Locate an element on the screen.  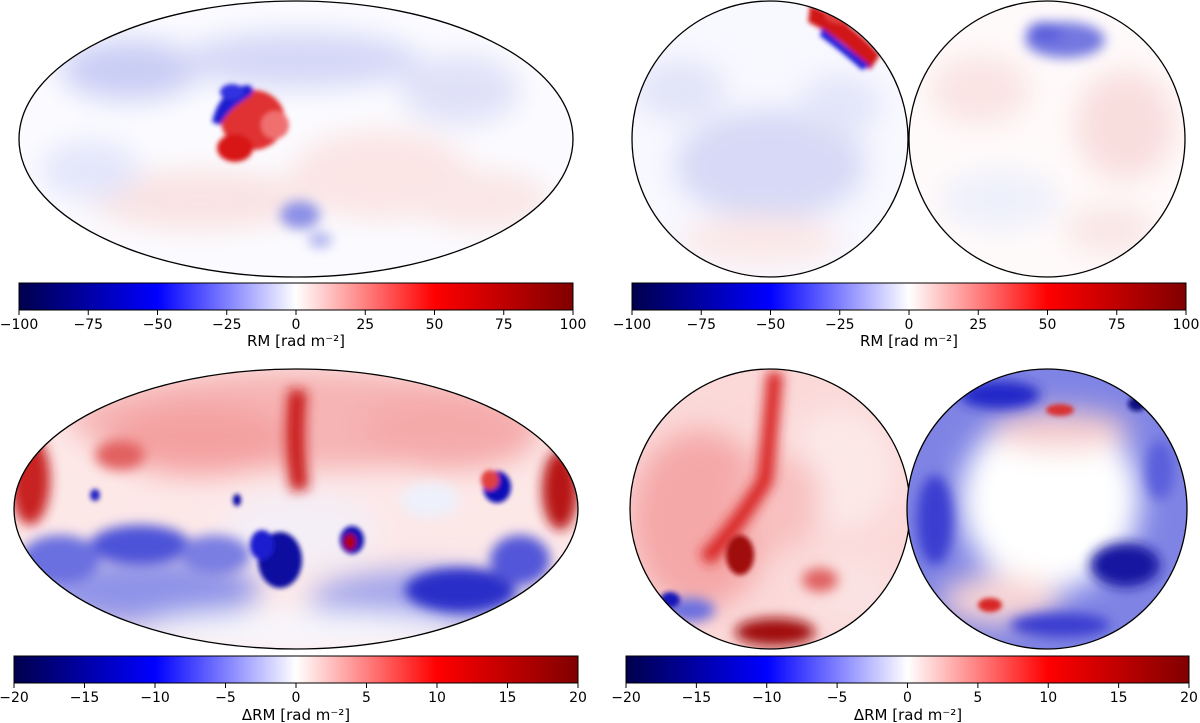
colorbar-bottom-right: −20 −15 −10 −5 0 5 10 15 20 ΔRM [rad m⁻²] is located at coordinates (904, 689).